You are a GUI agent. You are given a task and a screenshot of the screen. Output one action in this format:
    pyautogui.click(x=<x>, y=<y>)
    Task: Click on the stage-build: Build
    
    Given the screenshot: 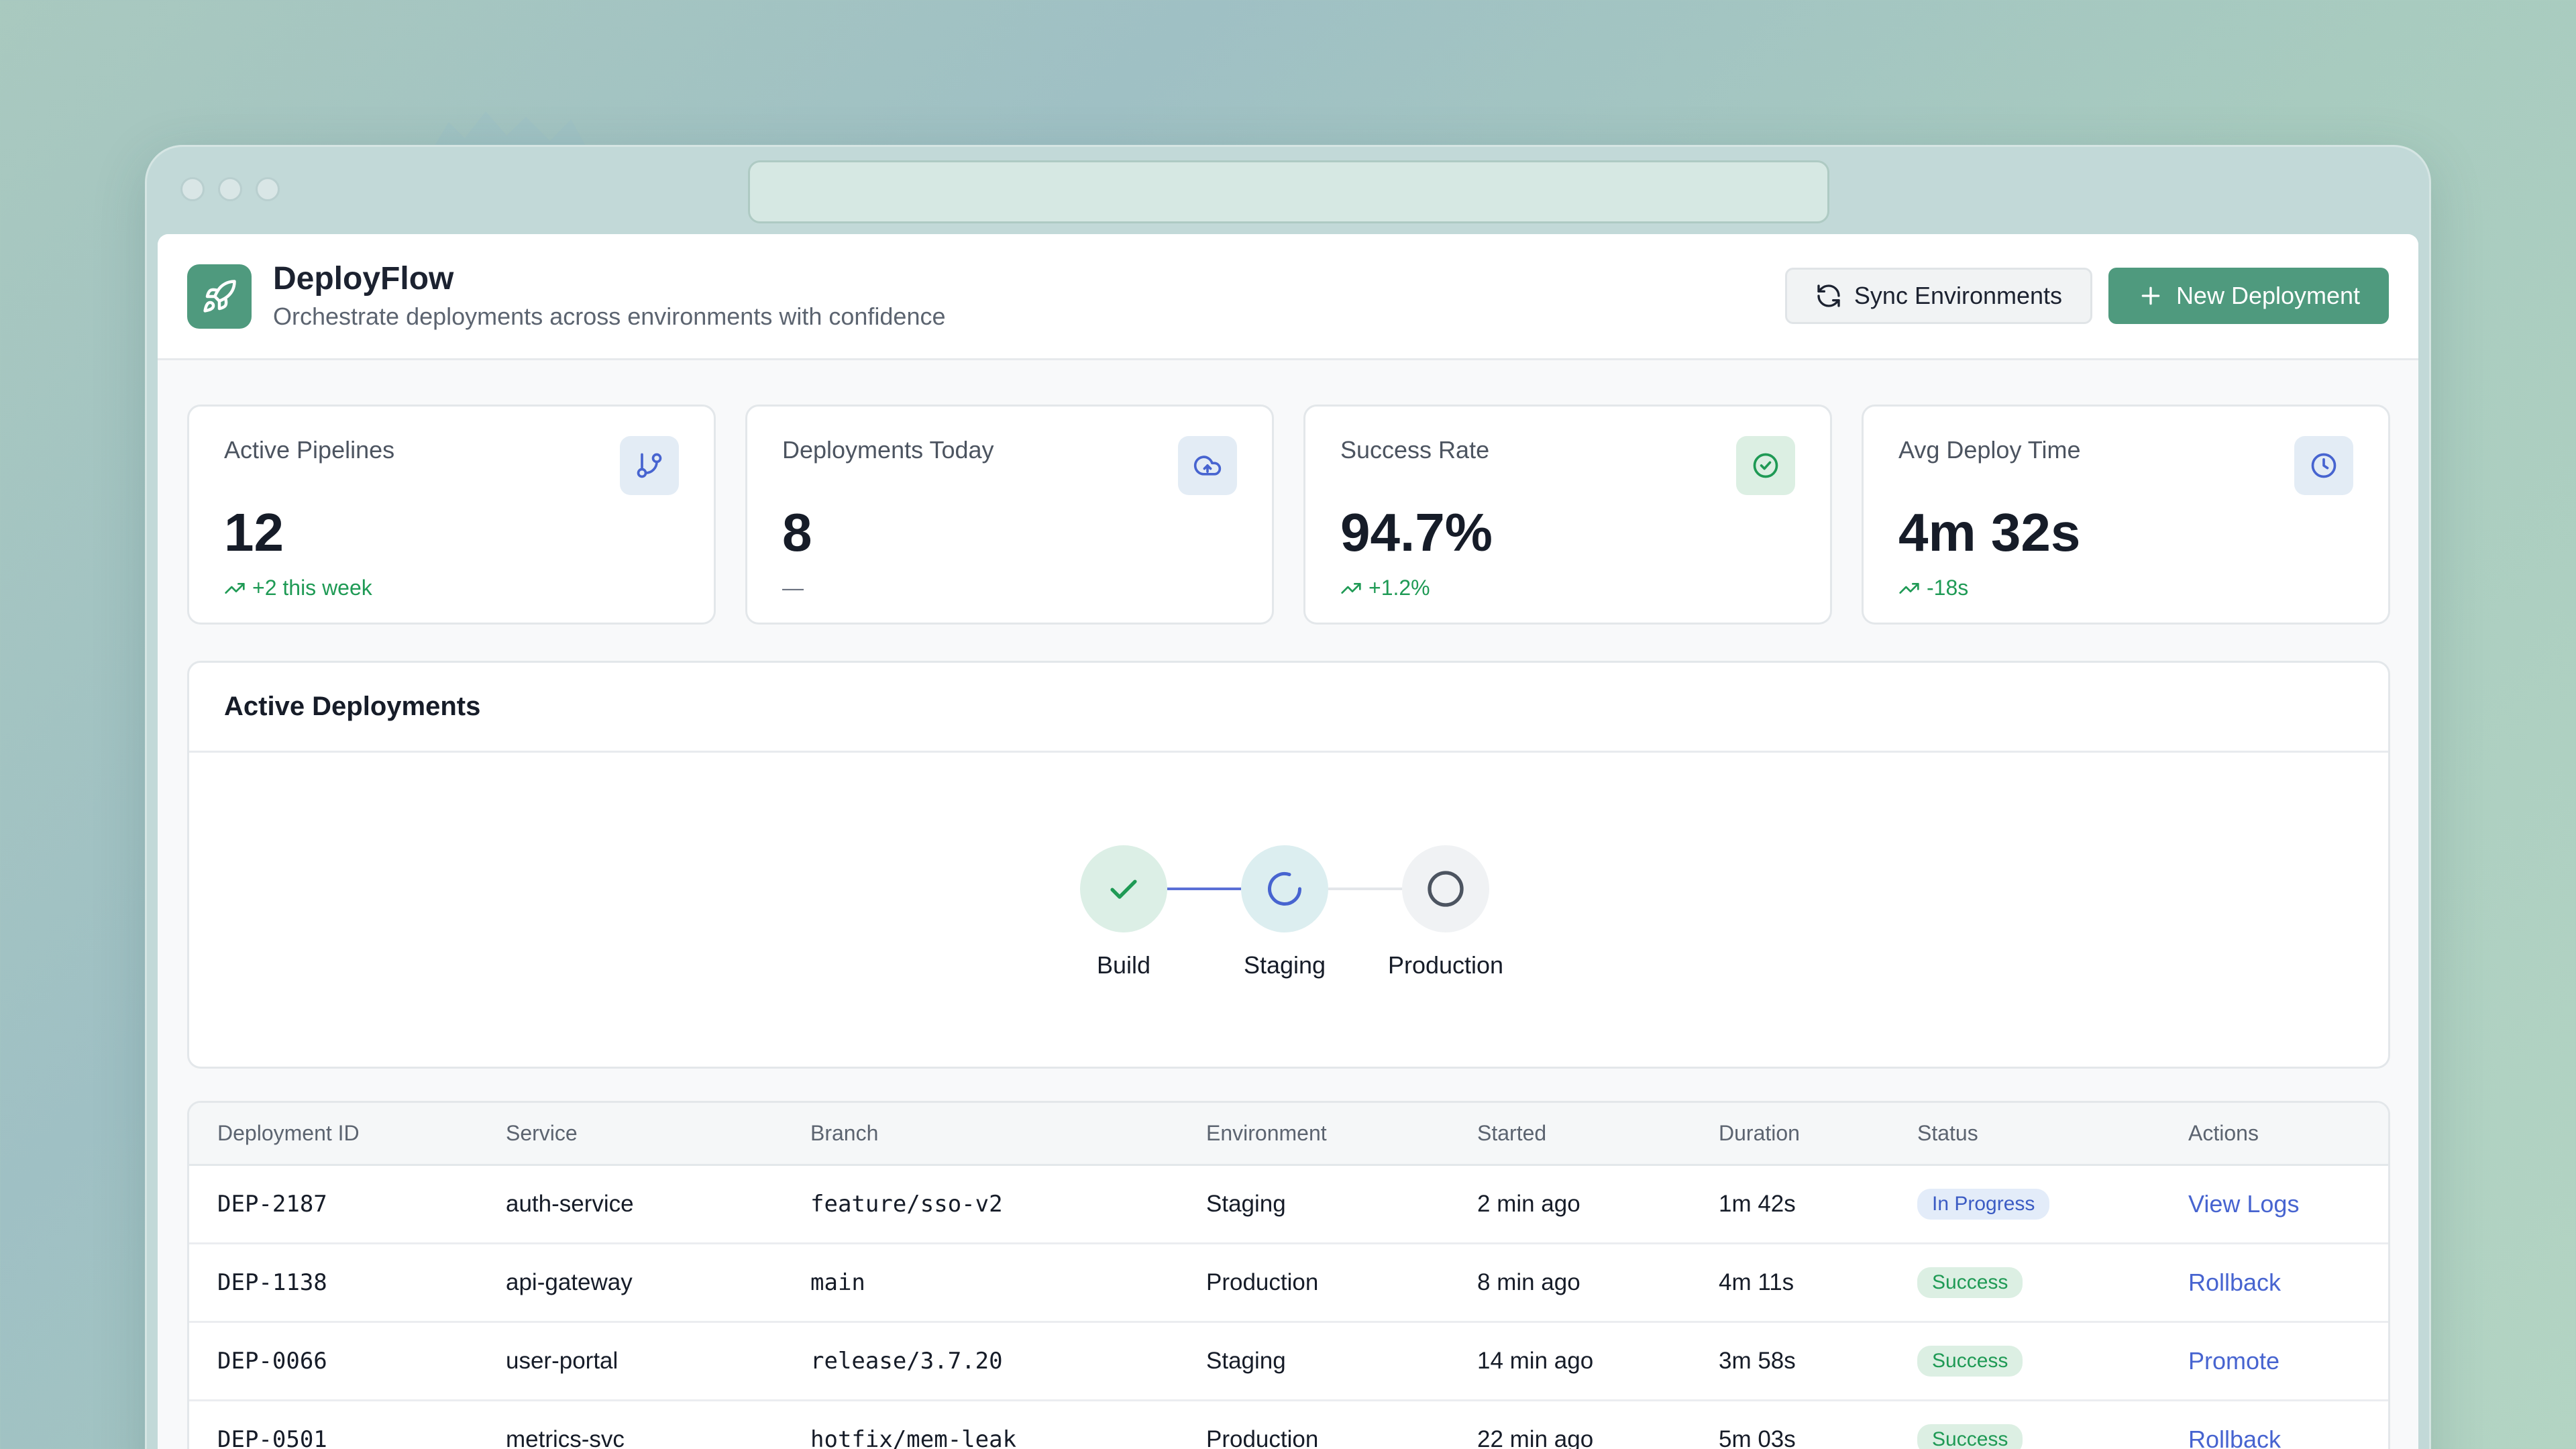 What is the action you would take?
    pyautogui.click(x=1123, y=912)
    